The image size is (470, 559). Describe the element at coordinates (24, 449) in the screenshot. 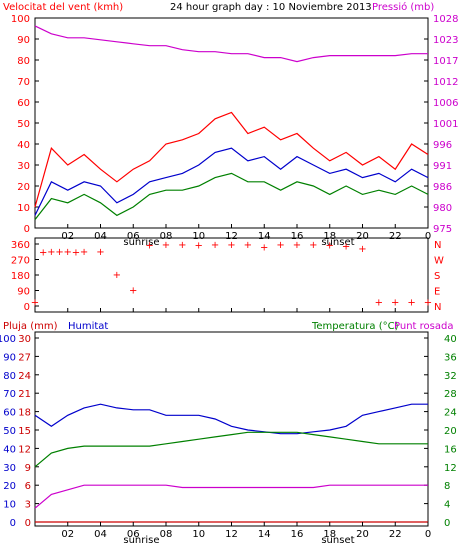

I see `rain-y-label: 12` at that location.